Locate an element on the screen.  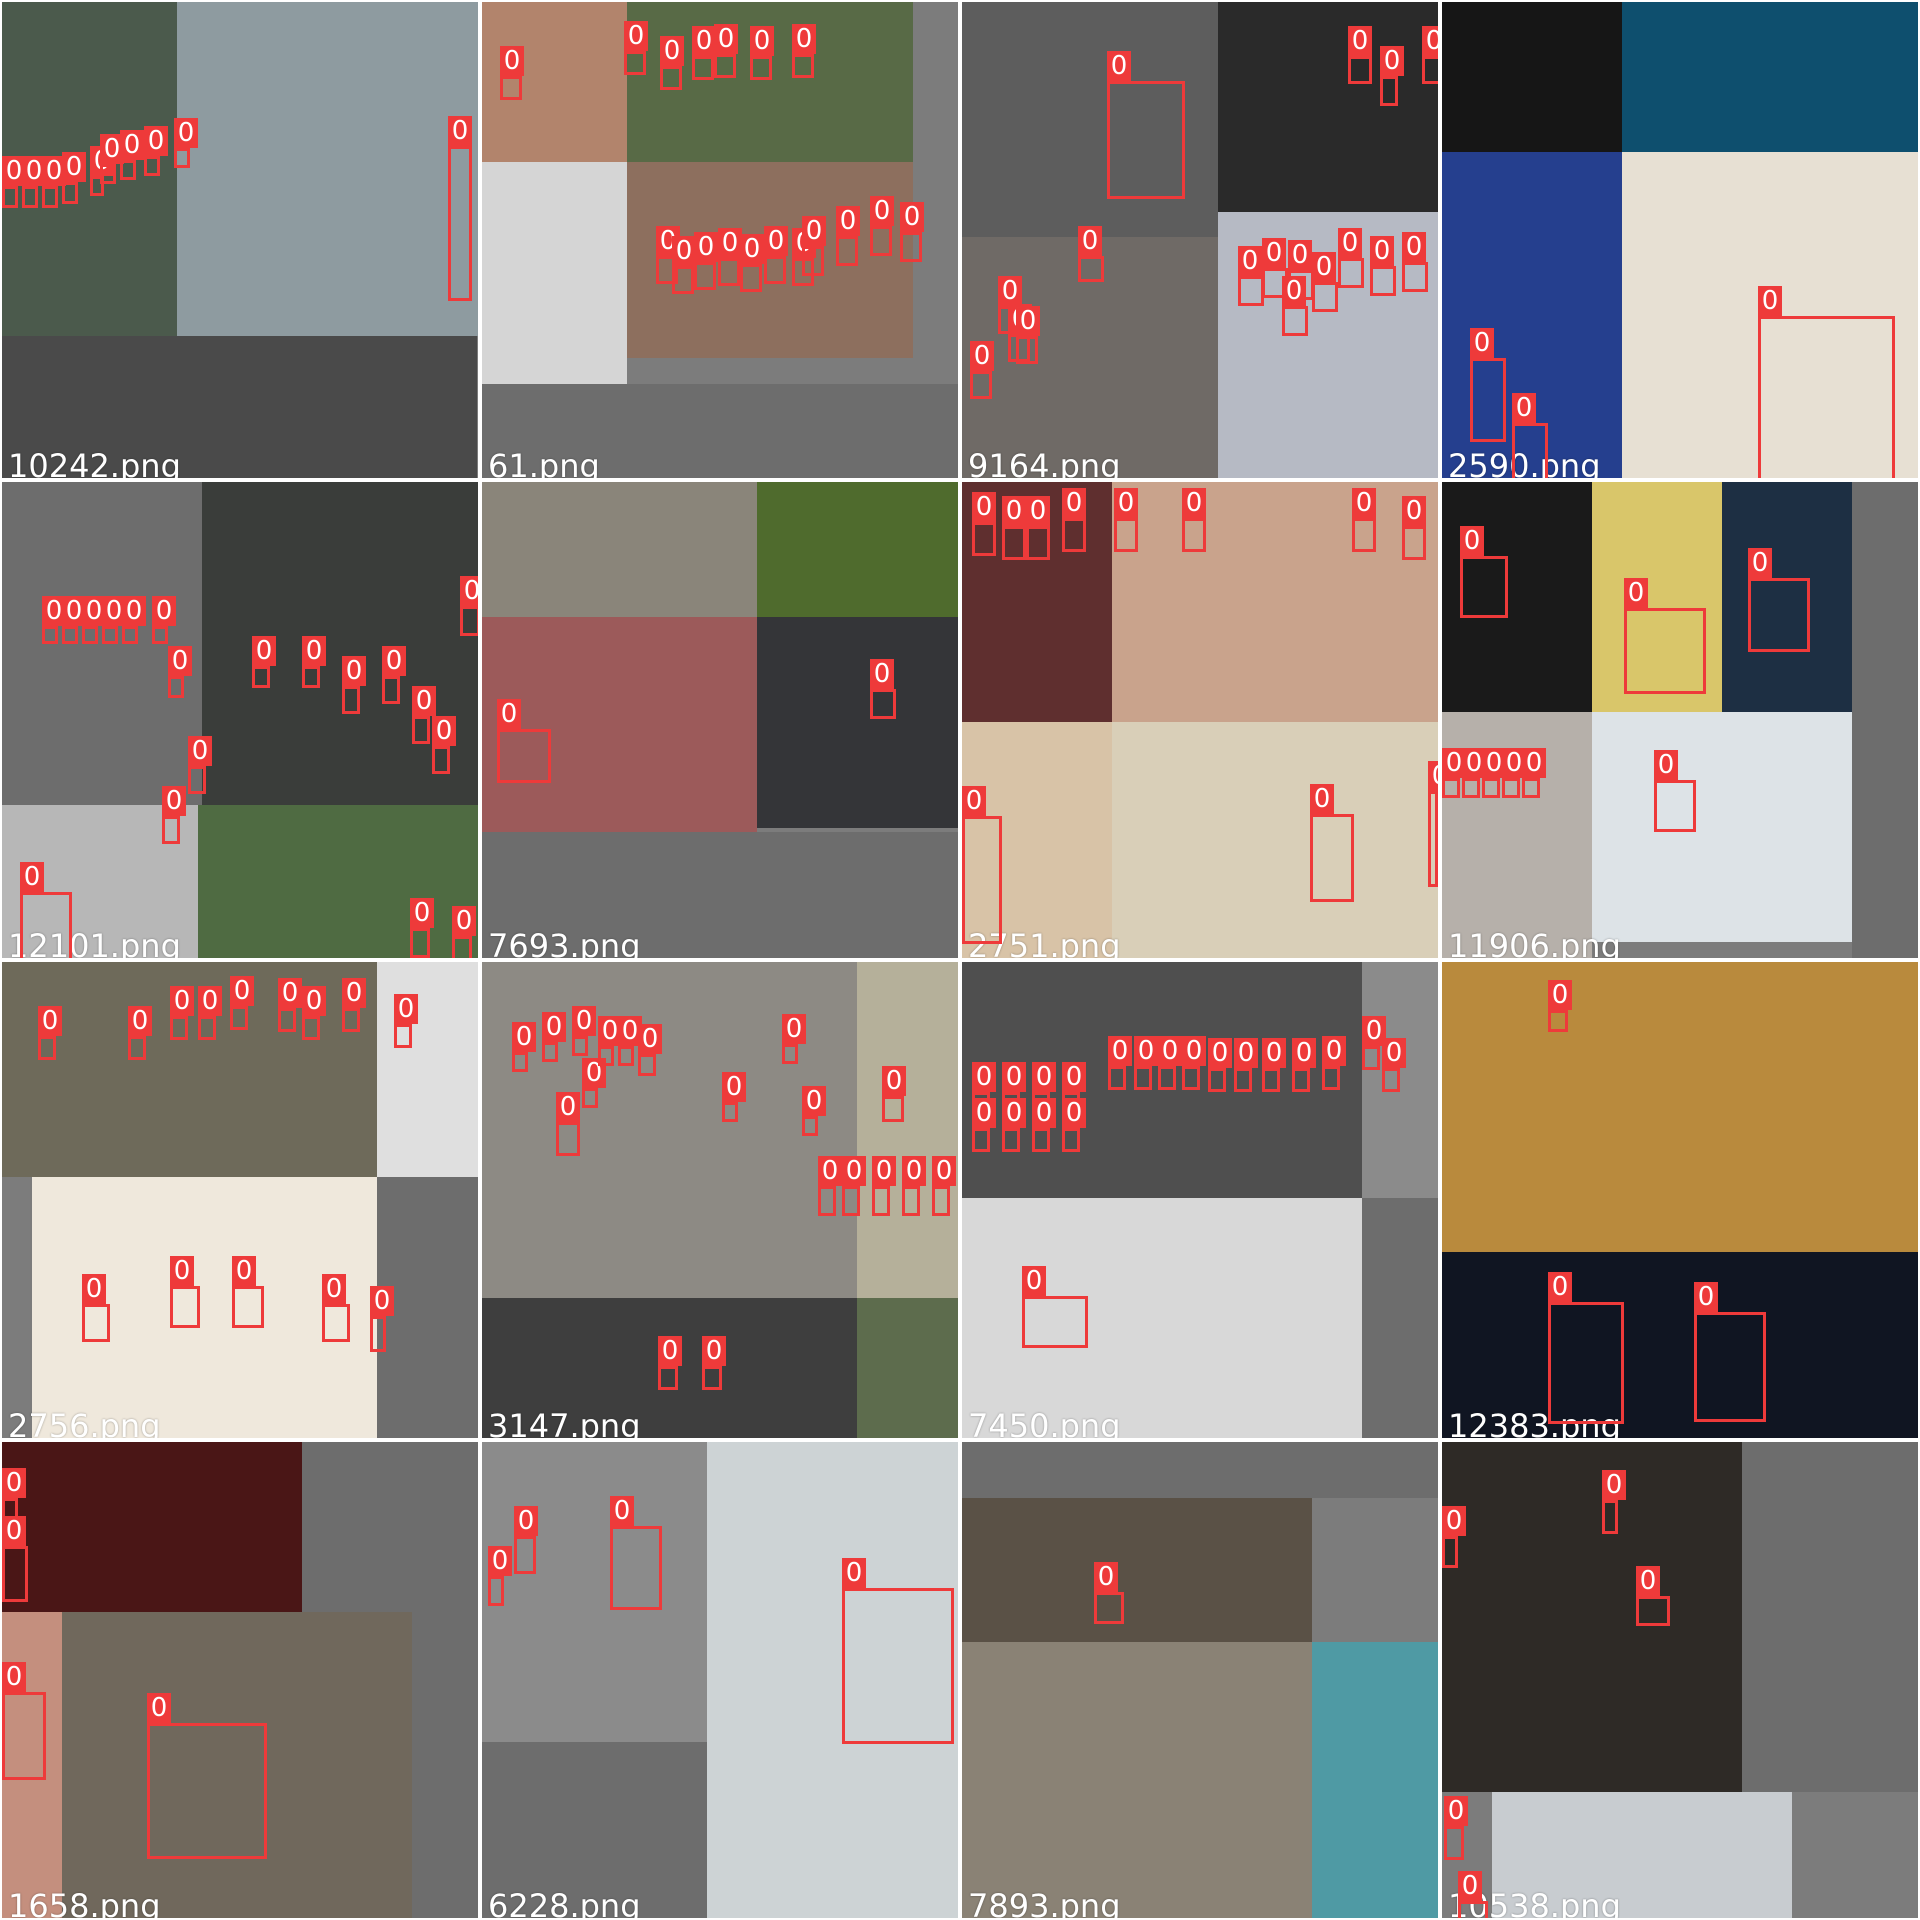
image-tile: 0 0 7693.png is located at coordinates (720, 720).